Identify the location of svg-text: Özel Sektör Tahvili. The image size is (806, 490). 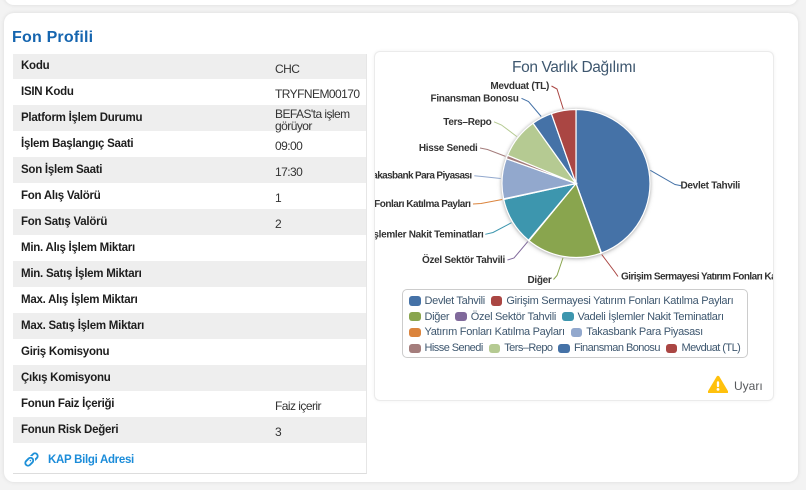
(464, 259).